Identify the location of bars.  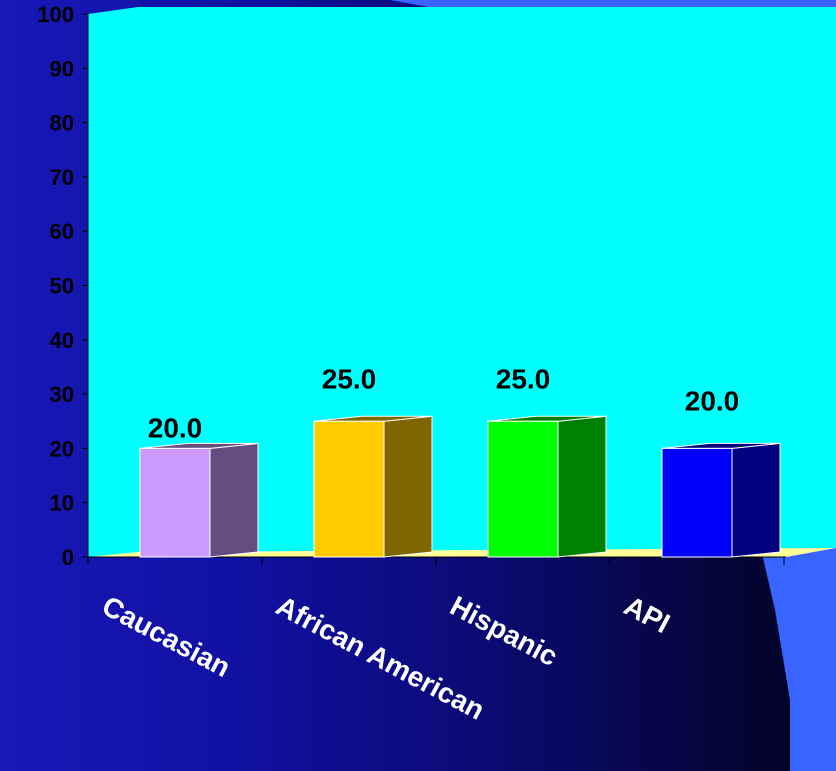
(460, 486).